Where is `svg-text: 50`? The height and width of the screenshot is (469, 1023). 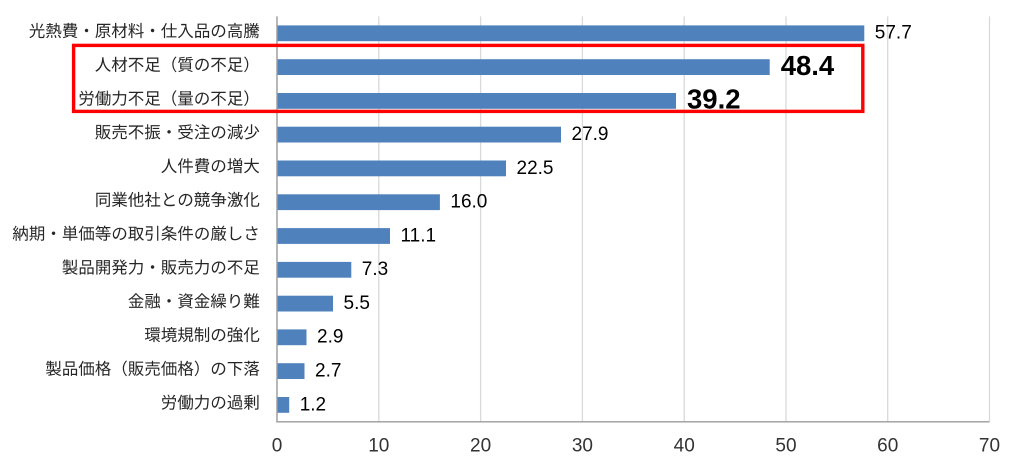
svg-text: 50 is located at coordinates (785, 446).